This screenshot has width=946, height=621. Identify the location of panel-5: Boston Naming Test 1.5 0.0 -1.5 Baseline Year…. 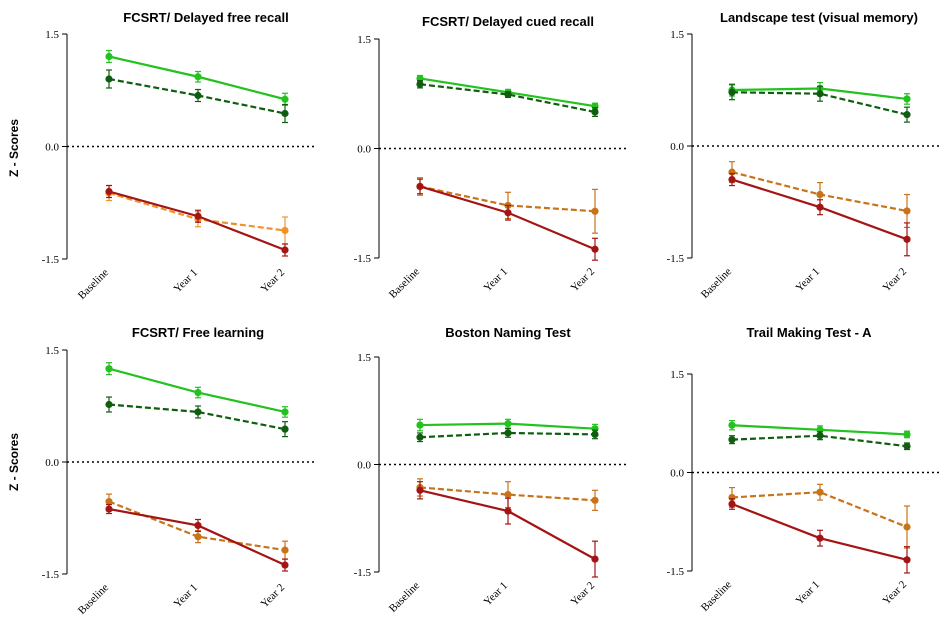
(491, 470).